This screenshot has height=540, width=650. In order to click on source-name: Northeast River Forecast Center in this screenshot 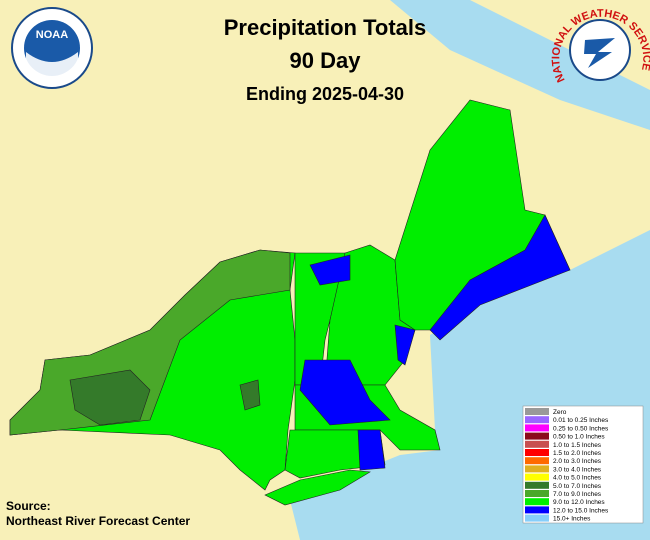, I will do `click(98, 521)`.